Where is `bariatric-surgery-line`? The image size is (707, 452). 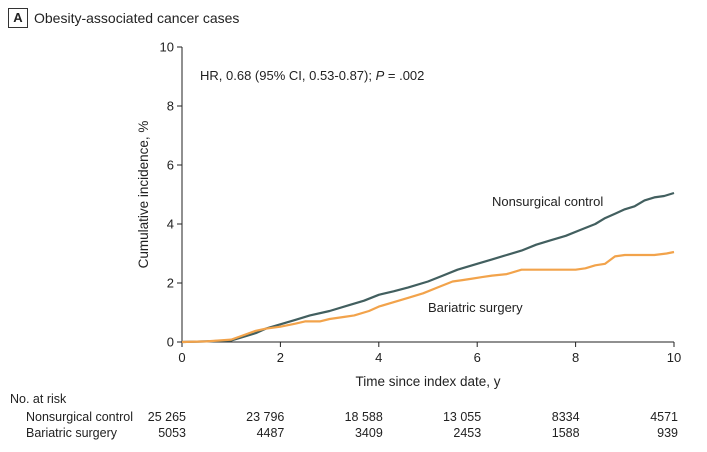
bariatric-surgery-line is located at coordinates (428, 297).